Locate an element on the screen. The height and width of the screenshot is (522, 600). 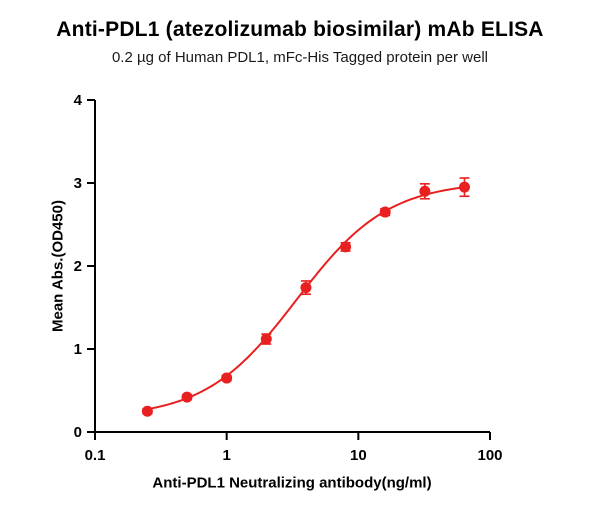
y-tick-label: 3 is located at coordinates (78, 183).